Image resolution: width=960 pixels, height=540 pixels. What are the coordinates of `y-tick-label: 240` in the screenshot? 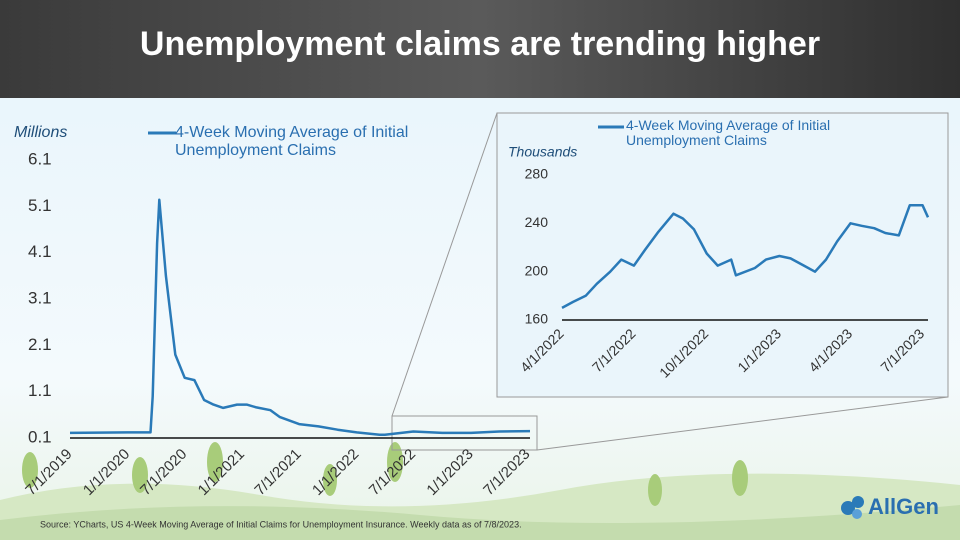 It's located at (537, 222).